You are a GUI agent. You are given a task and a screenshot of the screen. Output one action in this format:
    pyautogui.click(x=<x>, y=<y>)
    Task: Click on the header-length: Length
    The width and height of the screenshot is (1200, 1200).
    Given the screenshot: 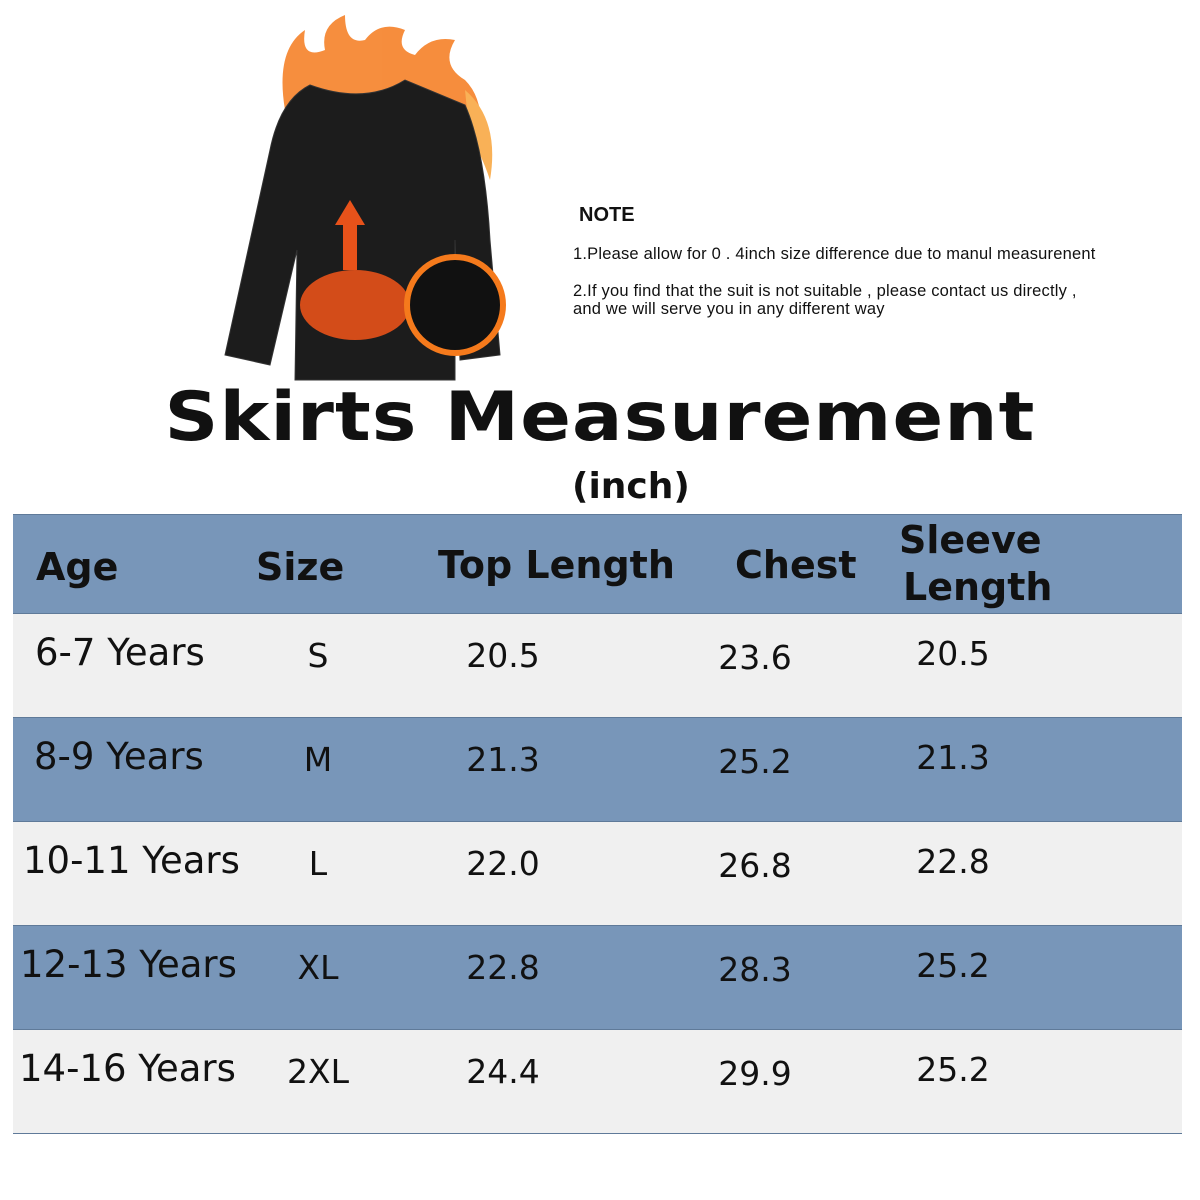 What is the action you would take?
    pyautogui.click(x=978, y=587)
    